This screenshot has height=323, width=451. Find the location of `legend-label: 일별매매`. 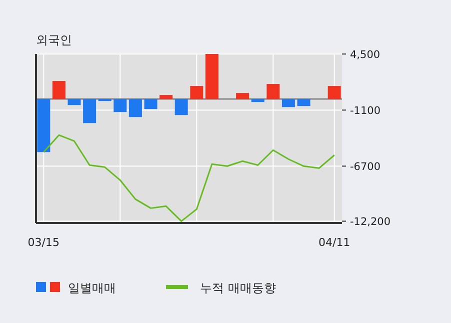

legend-label: 일별매매 is located at coordinates (92, 288).